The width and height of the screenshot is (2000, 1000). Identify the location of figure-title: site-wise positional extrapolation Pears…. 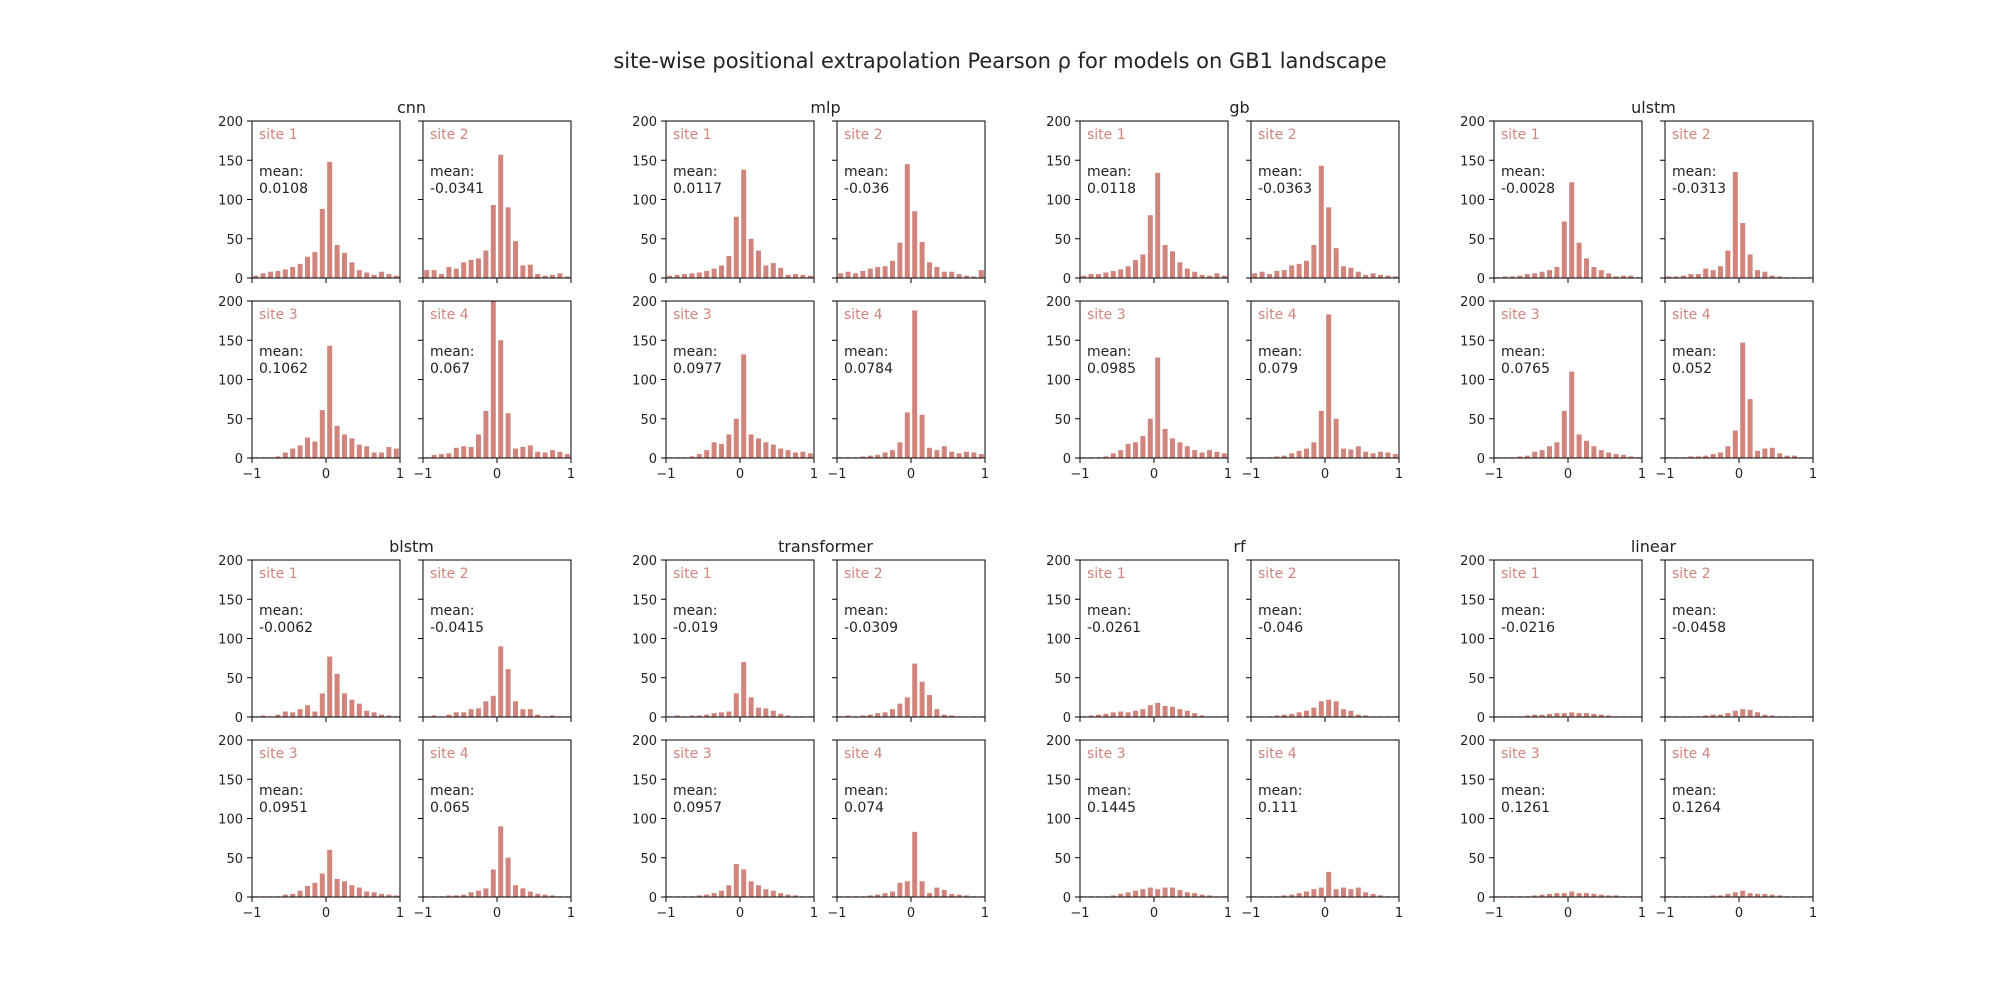
(999, 61).